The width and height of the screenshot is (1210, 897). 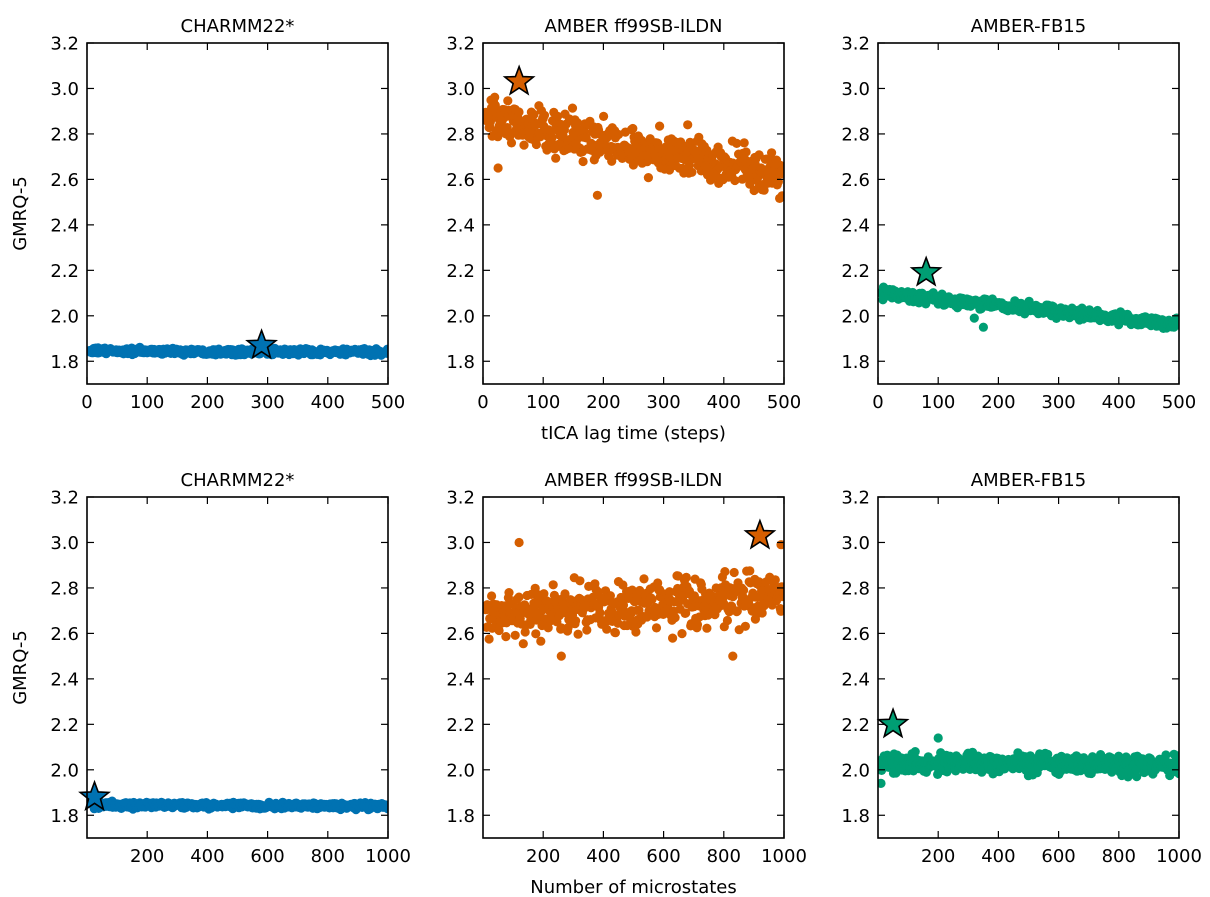 I want to click on x-tick-label: 300, so click(x=267, y=402).